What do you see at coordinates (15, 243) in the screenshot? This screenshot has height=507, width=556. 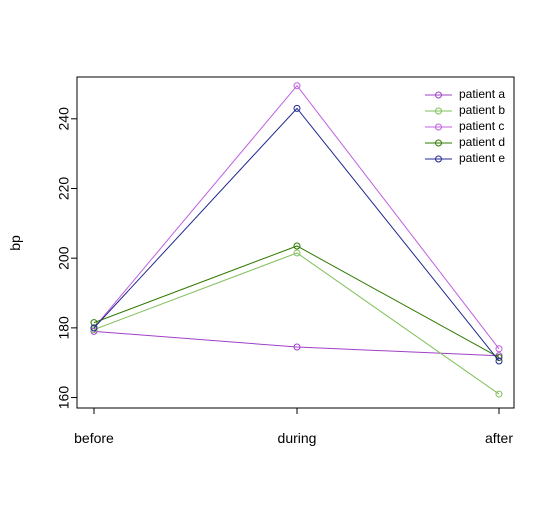 I see `y-axis-title: bp` at bounding box center [15, 243].